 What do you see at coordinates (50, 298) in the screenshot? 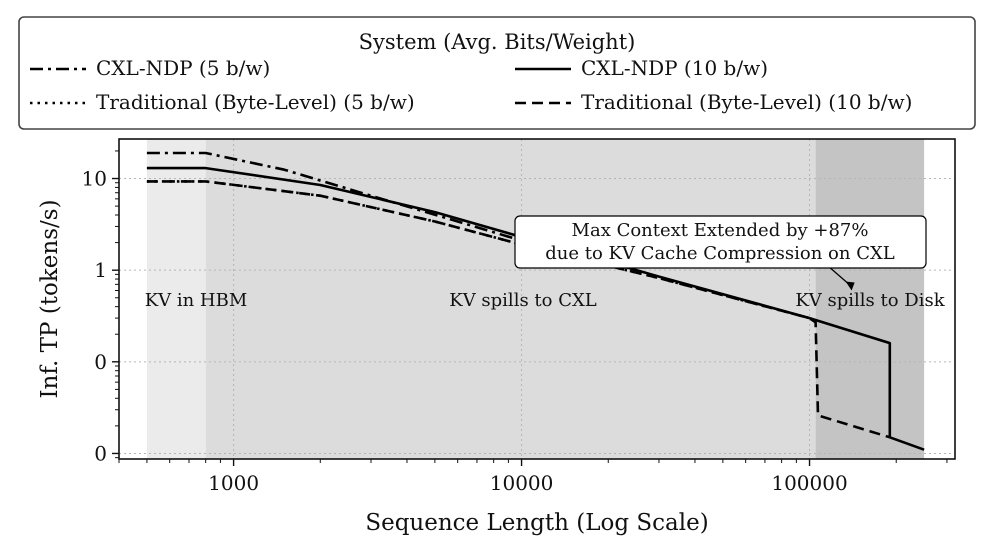
I see `y-axis-label: Inf. TP (tokens/s)` at bounding box center [50, 298].